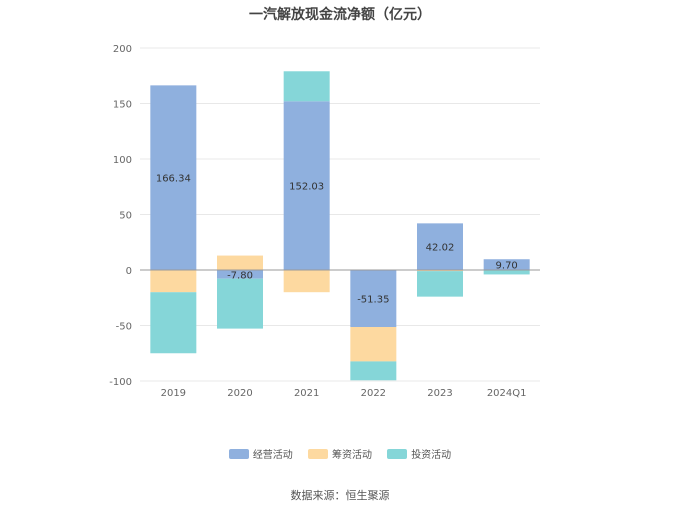  What do you see at coordinates (125, 216) in the screenshot?
I see `y-tick-label: 50` at bounding box center [125, 216].